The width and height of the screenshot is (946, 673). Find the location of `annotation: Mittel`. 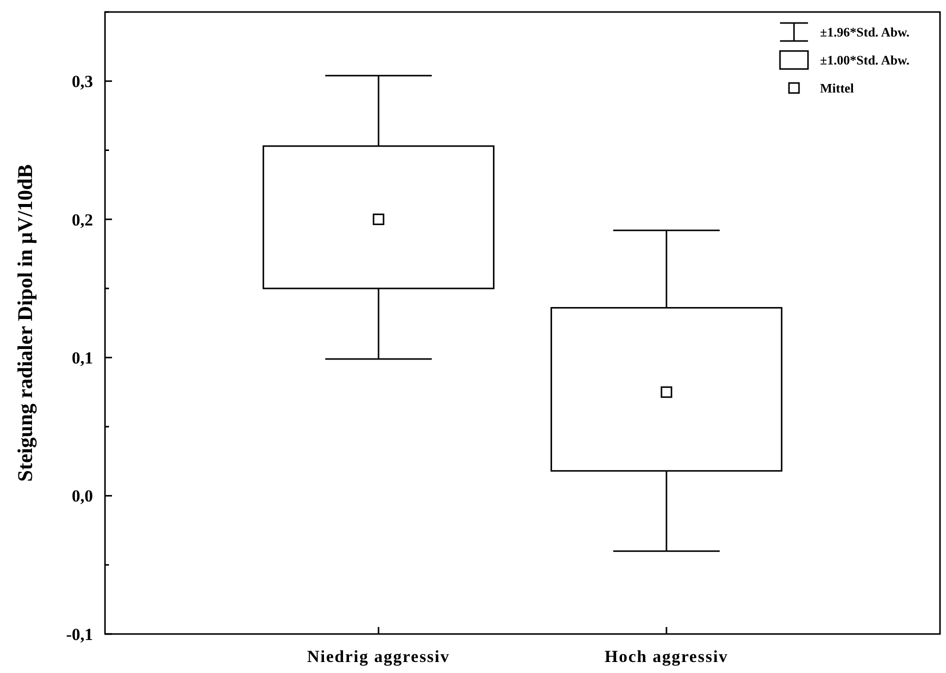

annotation: Mittel is located at coordinates (837, 88).